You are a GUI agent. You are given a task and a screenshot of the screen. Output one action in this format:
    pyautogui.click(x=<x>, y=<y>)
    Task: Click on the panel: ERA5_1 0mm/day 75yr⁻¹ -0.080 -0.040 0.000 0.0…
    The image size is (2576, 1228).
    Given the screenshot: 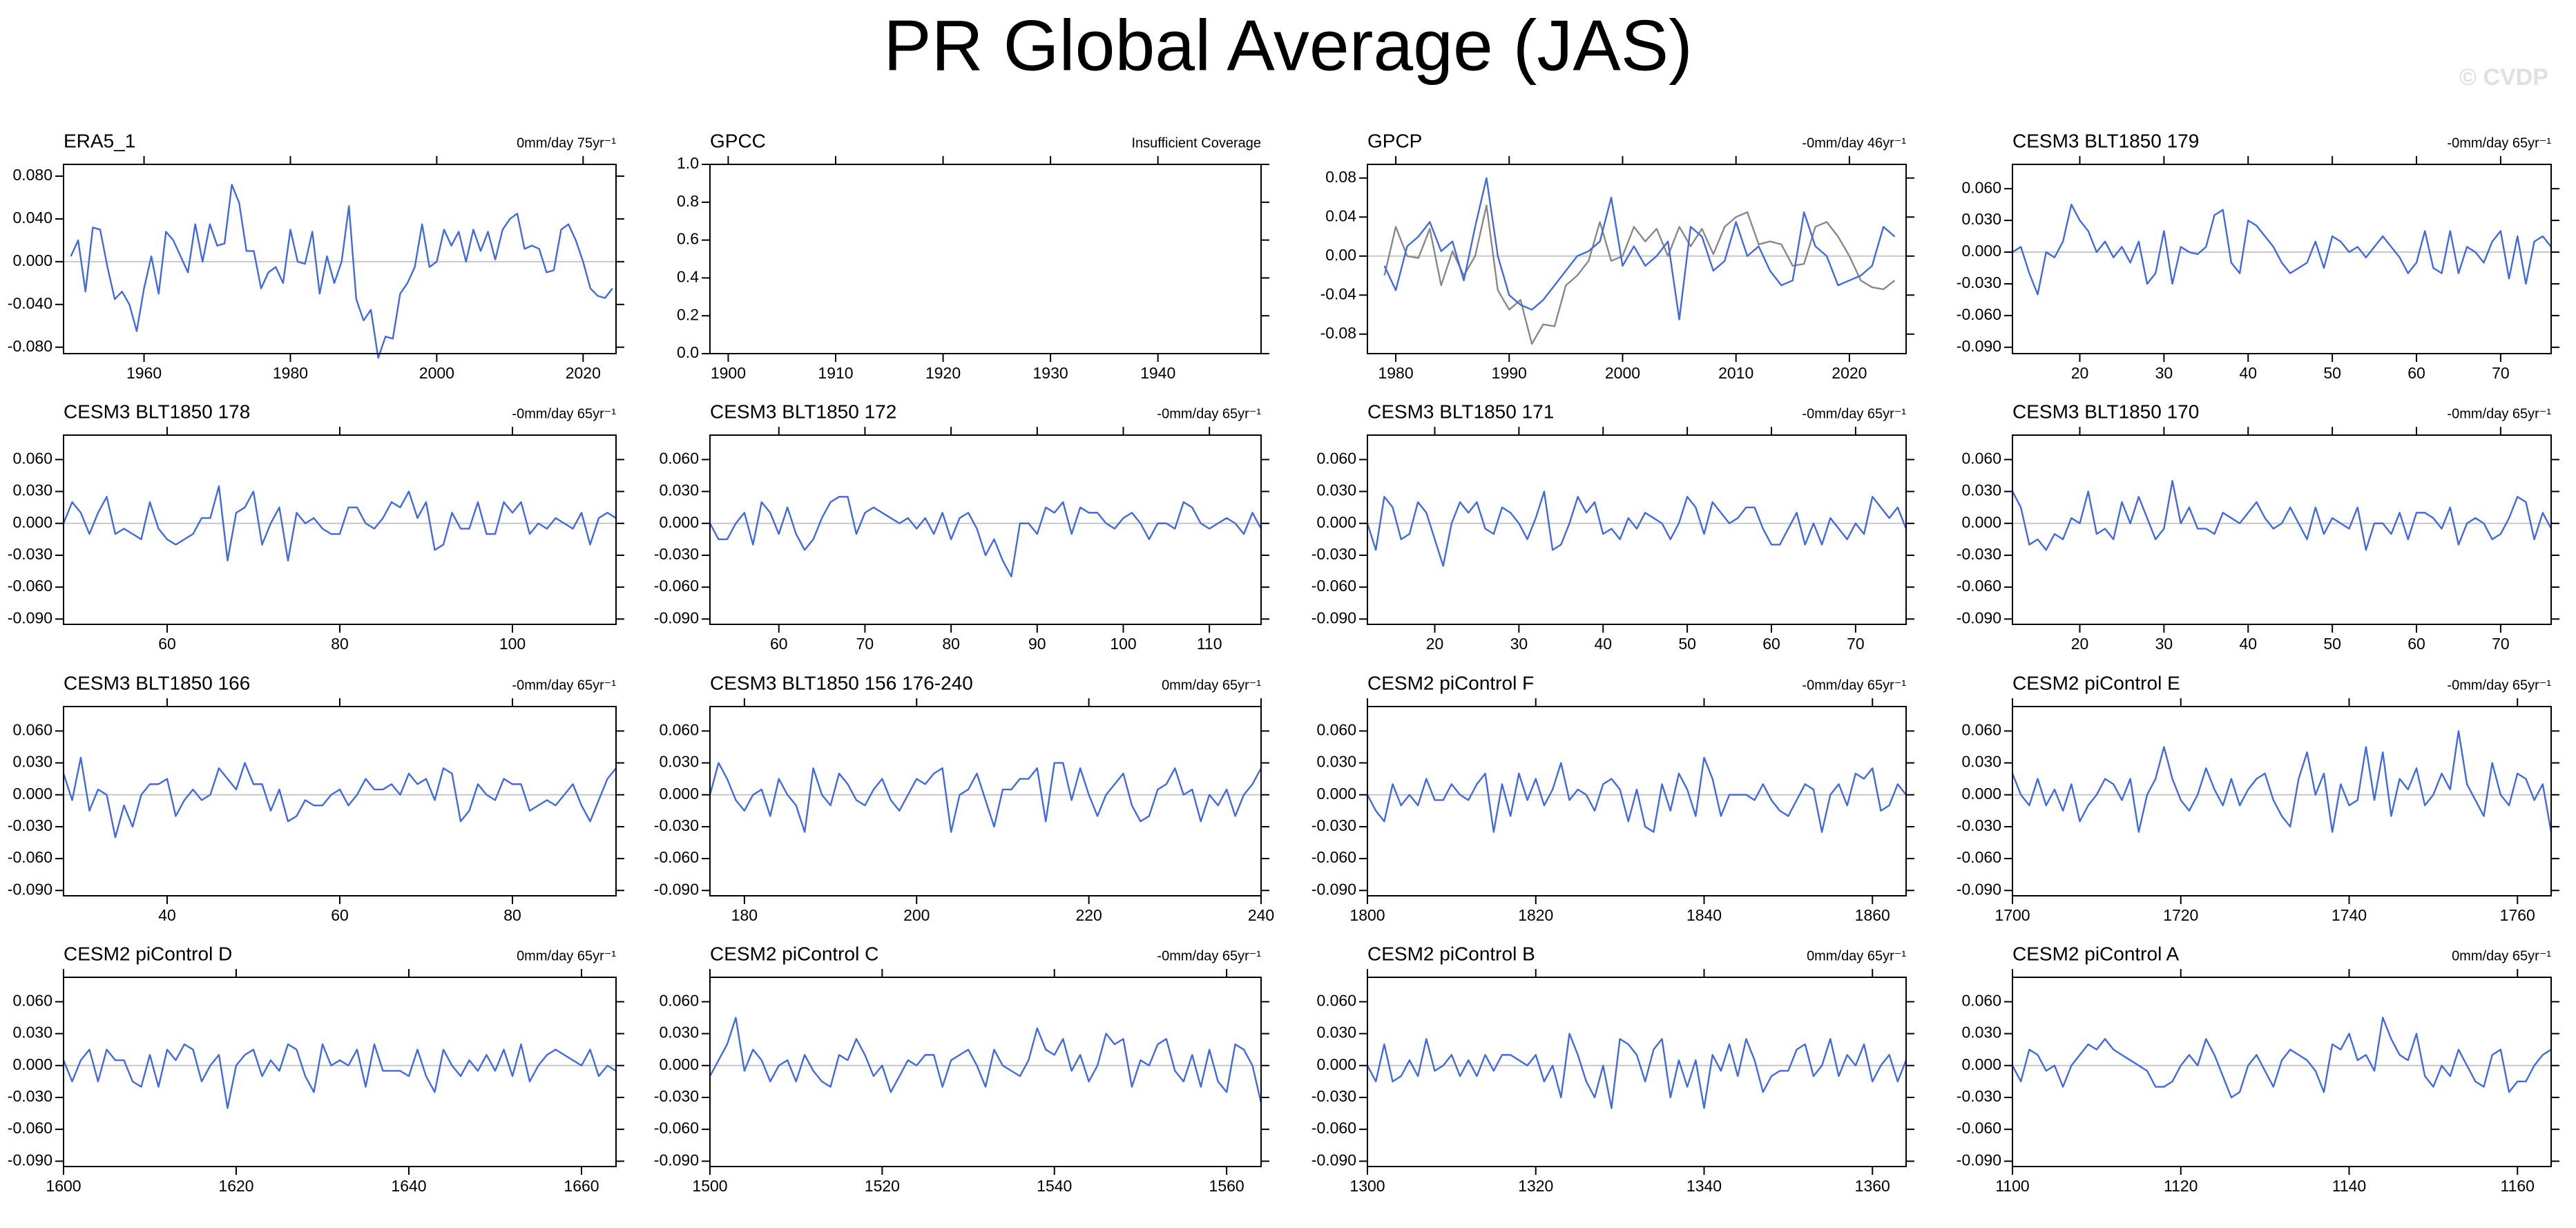 What is the action you would take?
    pyautogui.click(x=316, y=256)
    